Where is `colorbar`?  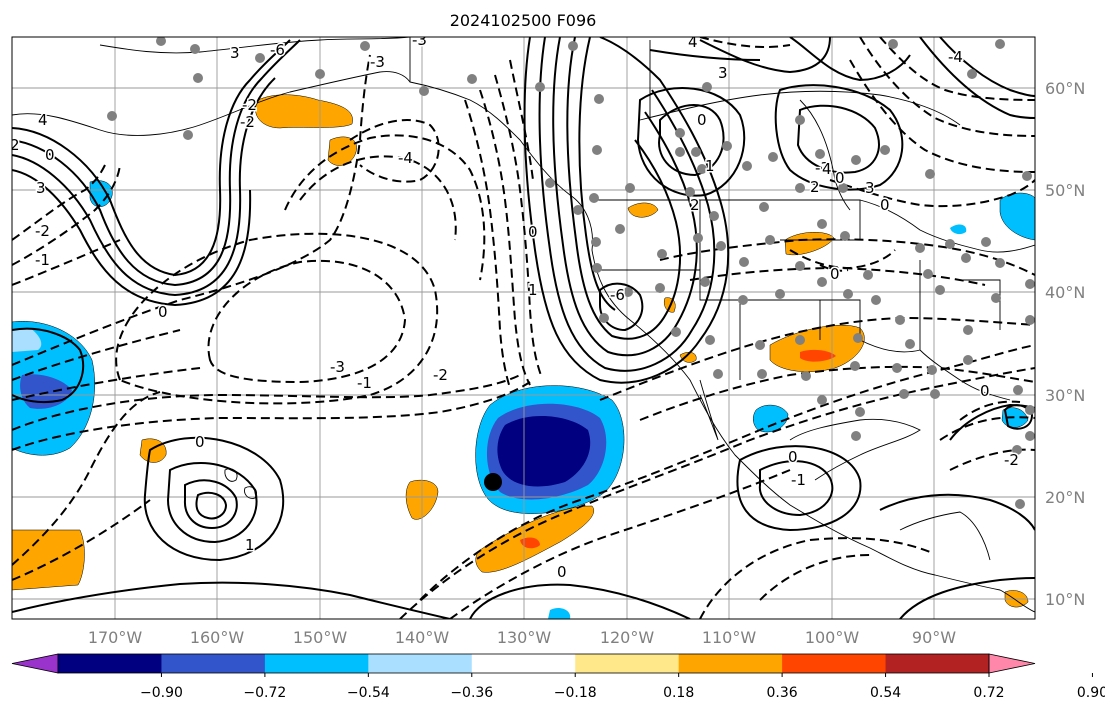 colorbar is located at coordinates (523, 663).